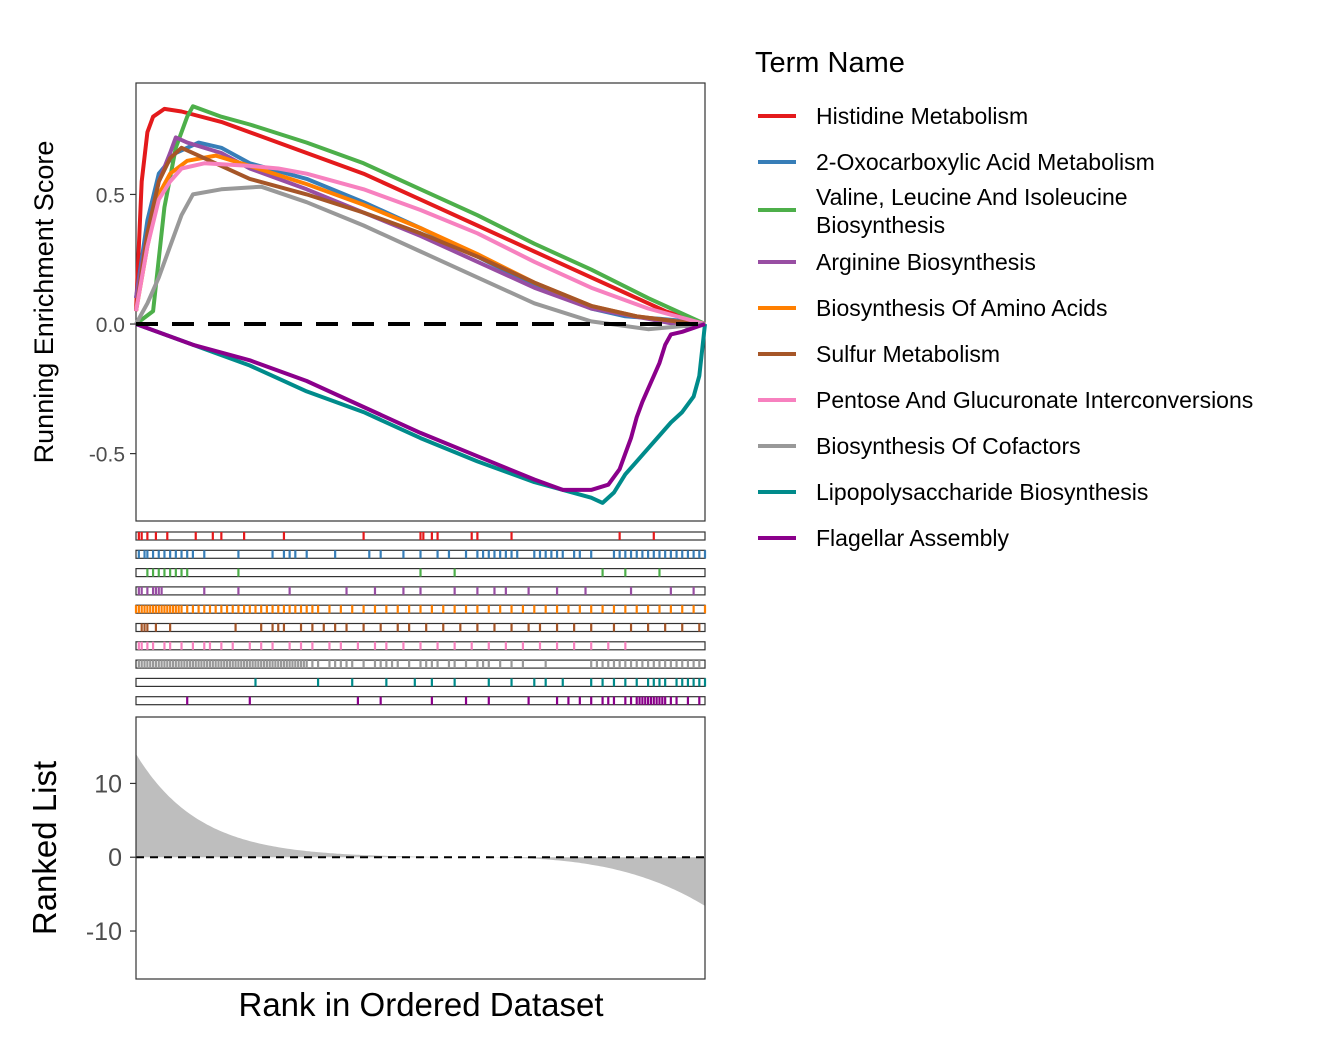 This screenshot has width=1344, height=1056. Describe the element at coordinates (913, 538) in the screenshot. I see `legend-label-10: Flagellar Assembly` at that location.